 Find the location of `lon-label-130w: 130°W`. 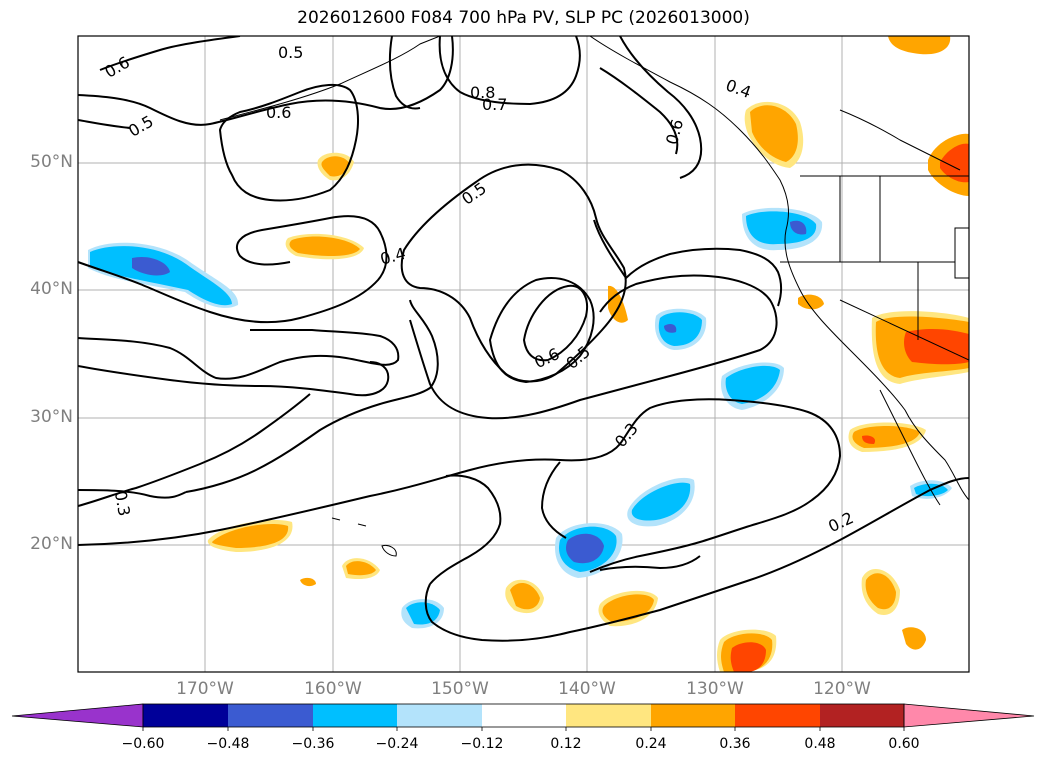

lon-label-130w: 130°W is located at coordinates (715, 689).